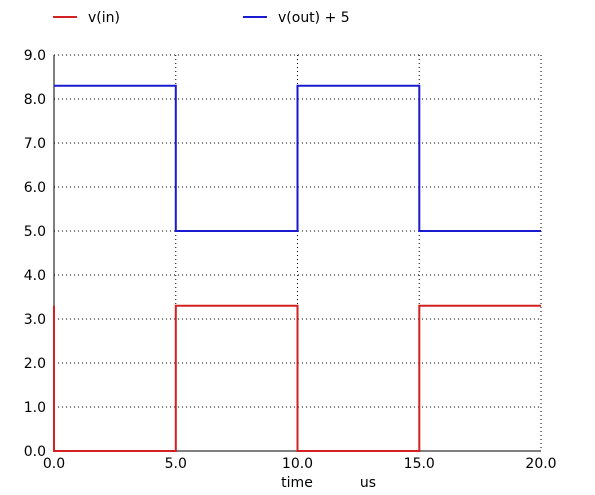 The height and width of the screenshot is (495, 595). I want to click on y-tick-label: 5.0, so click(35, 232).